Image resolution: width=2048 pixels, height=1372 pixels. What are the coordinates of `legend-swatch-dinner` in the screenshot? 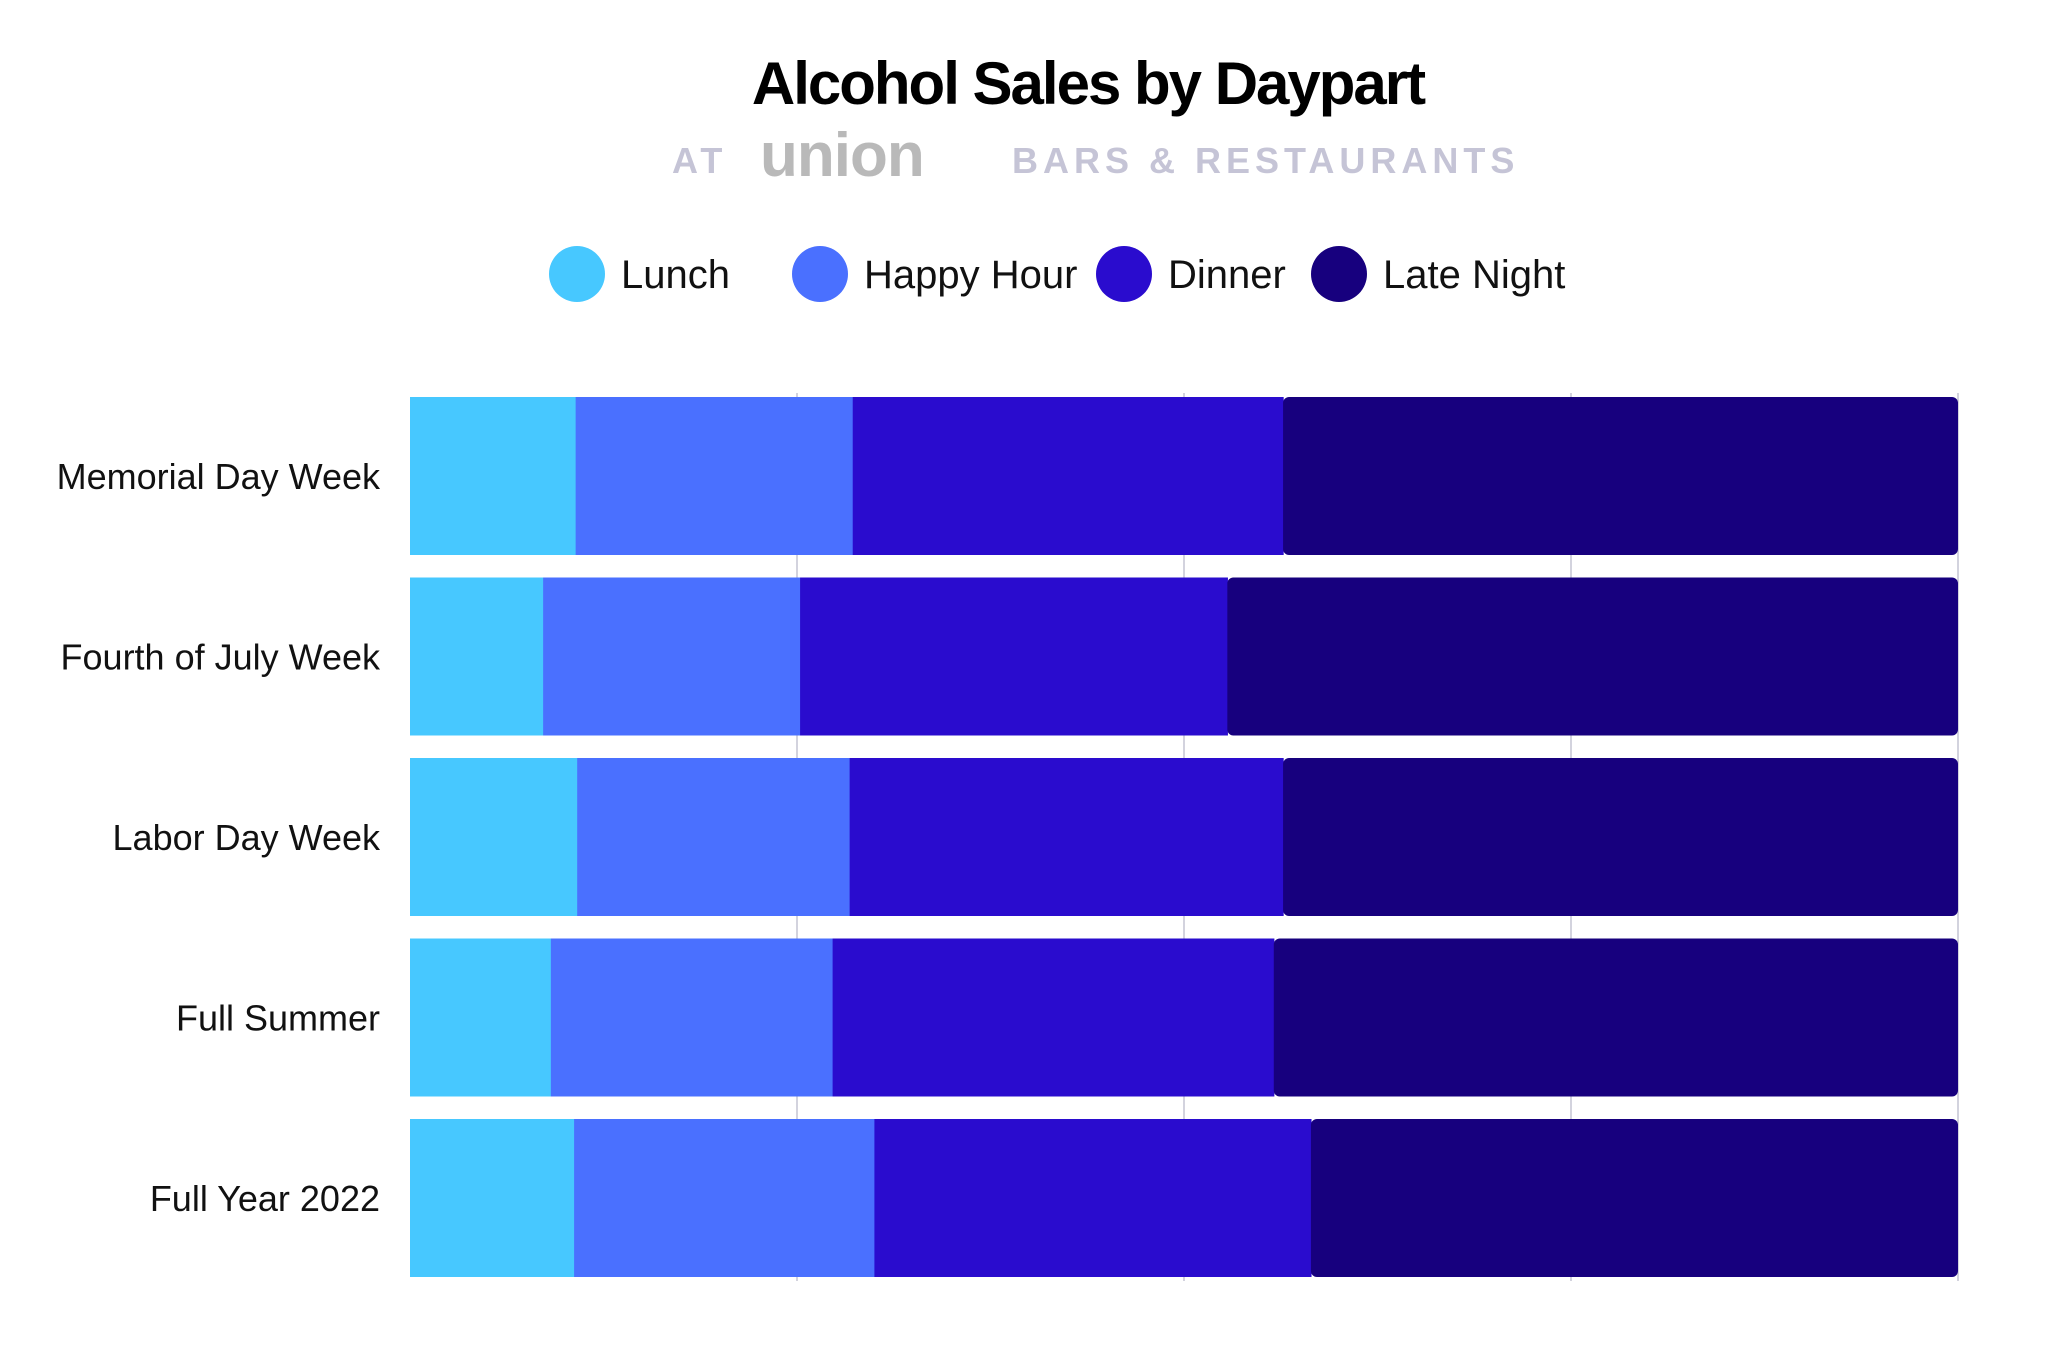 It's located at (1124, 274).